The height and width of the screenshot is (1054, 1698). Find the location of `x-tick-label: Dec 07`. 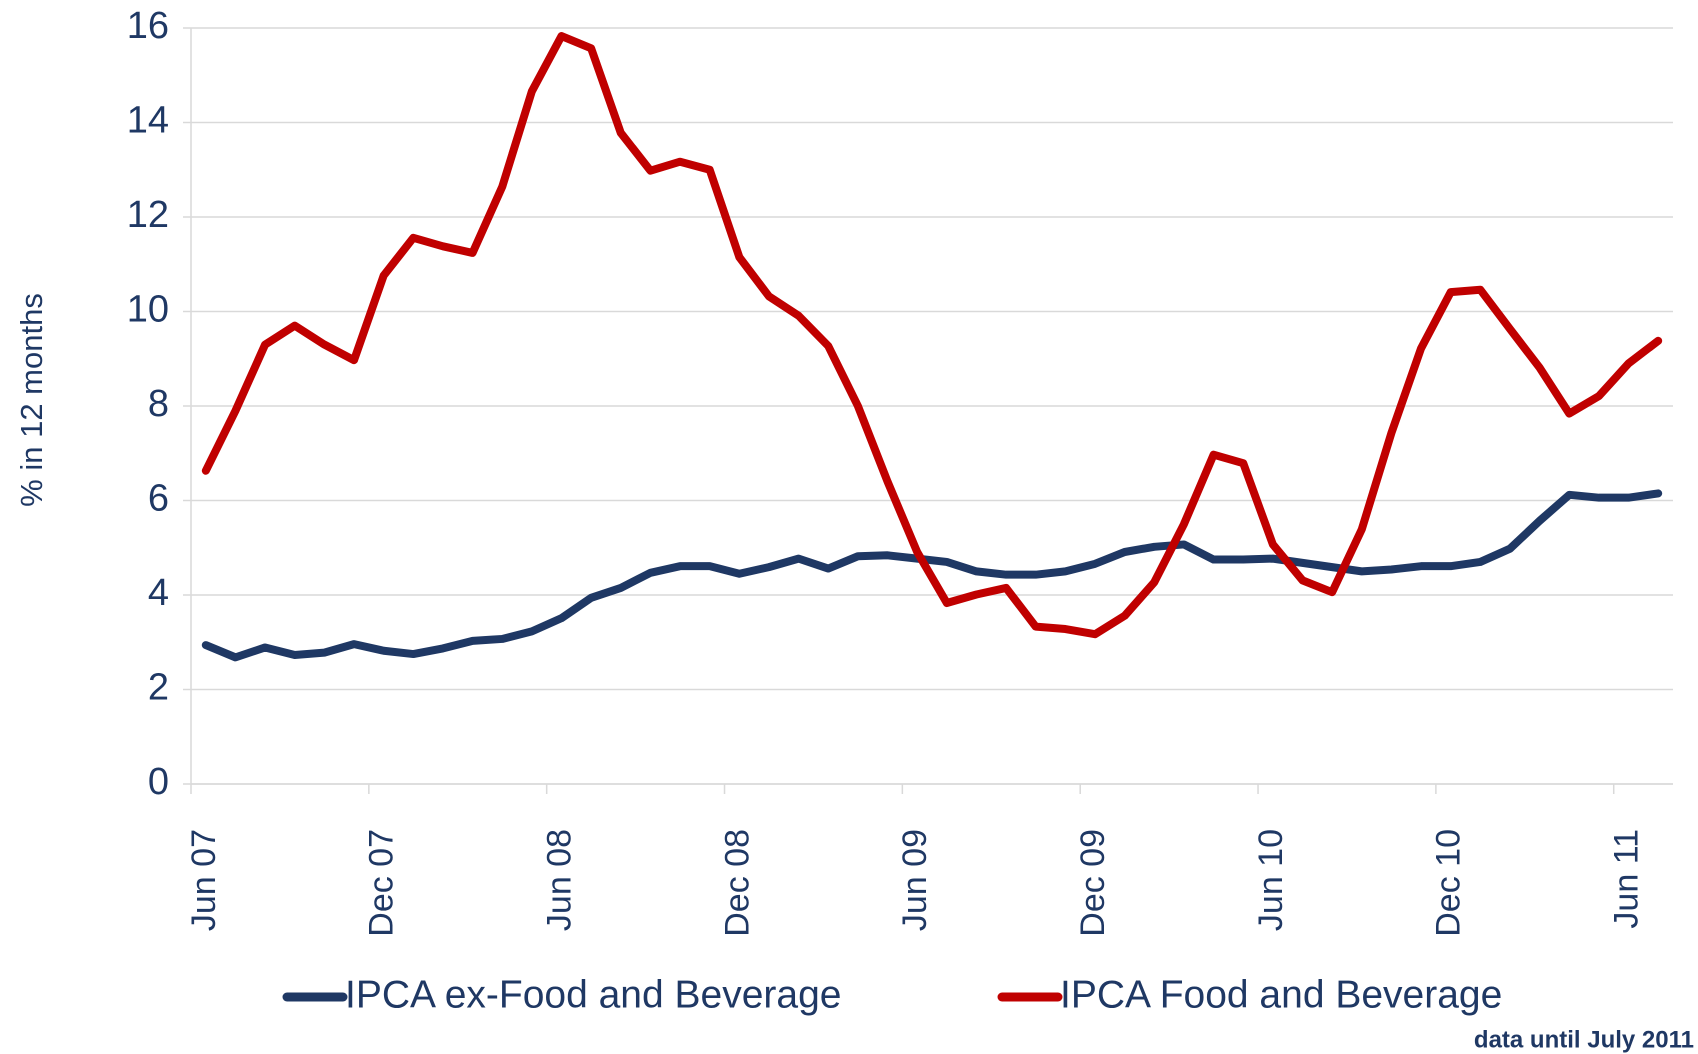

x-tick-label: Dec 07 is located at coordinates (382, 883).